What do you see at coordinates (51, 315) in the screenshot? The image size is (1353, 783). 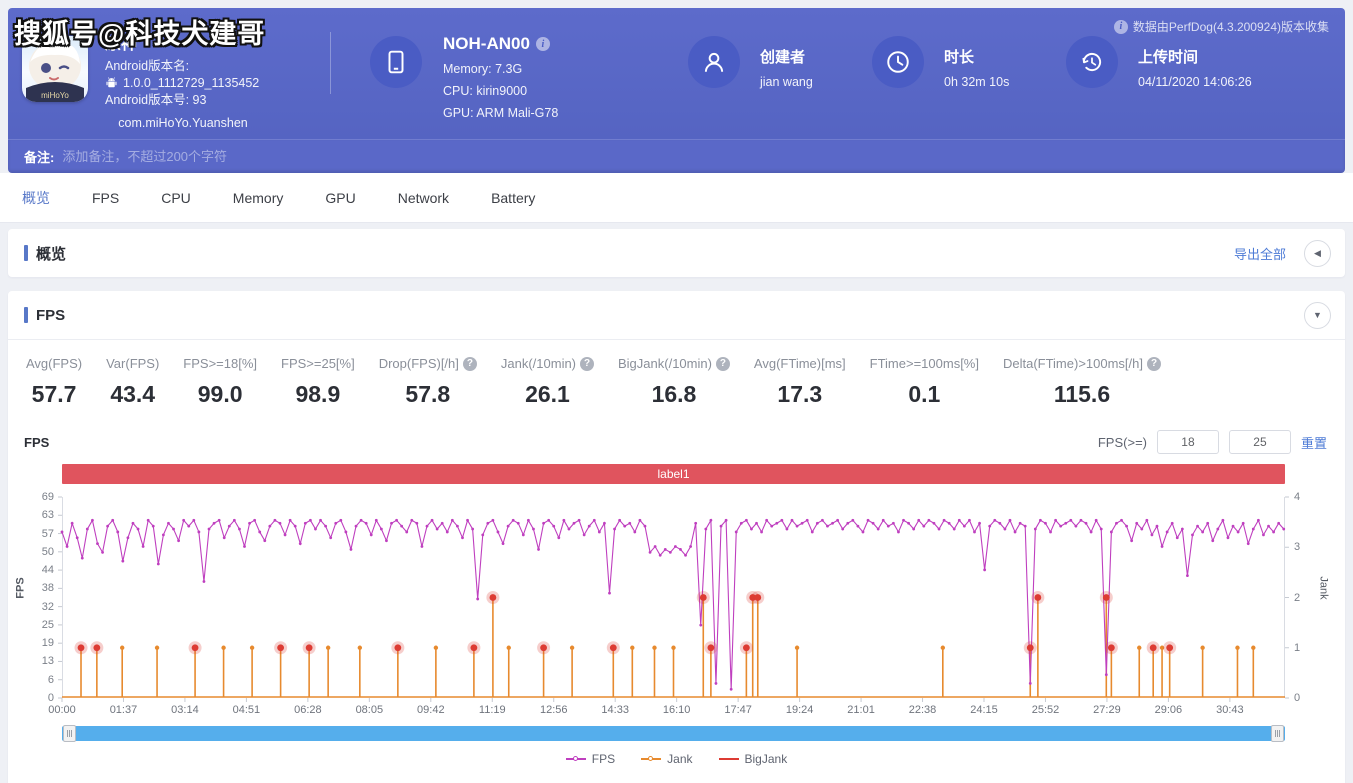 I see `fps-title: FPS` at bounding box center [51, 315].